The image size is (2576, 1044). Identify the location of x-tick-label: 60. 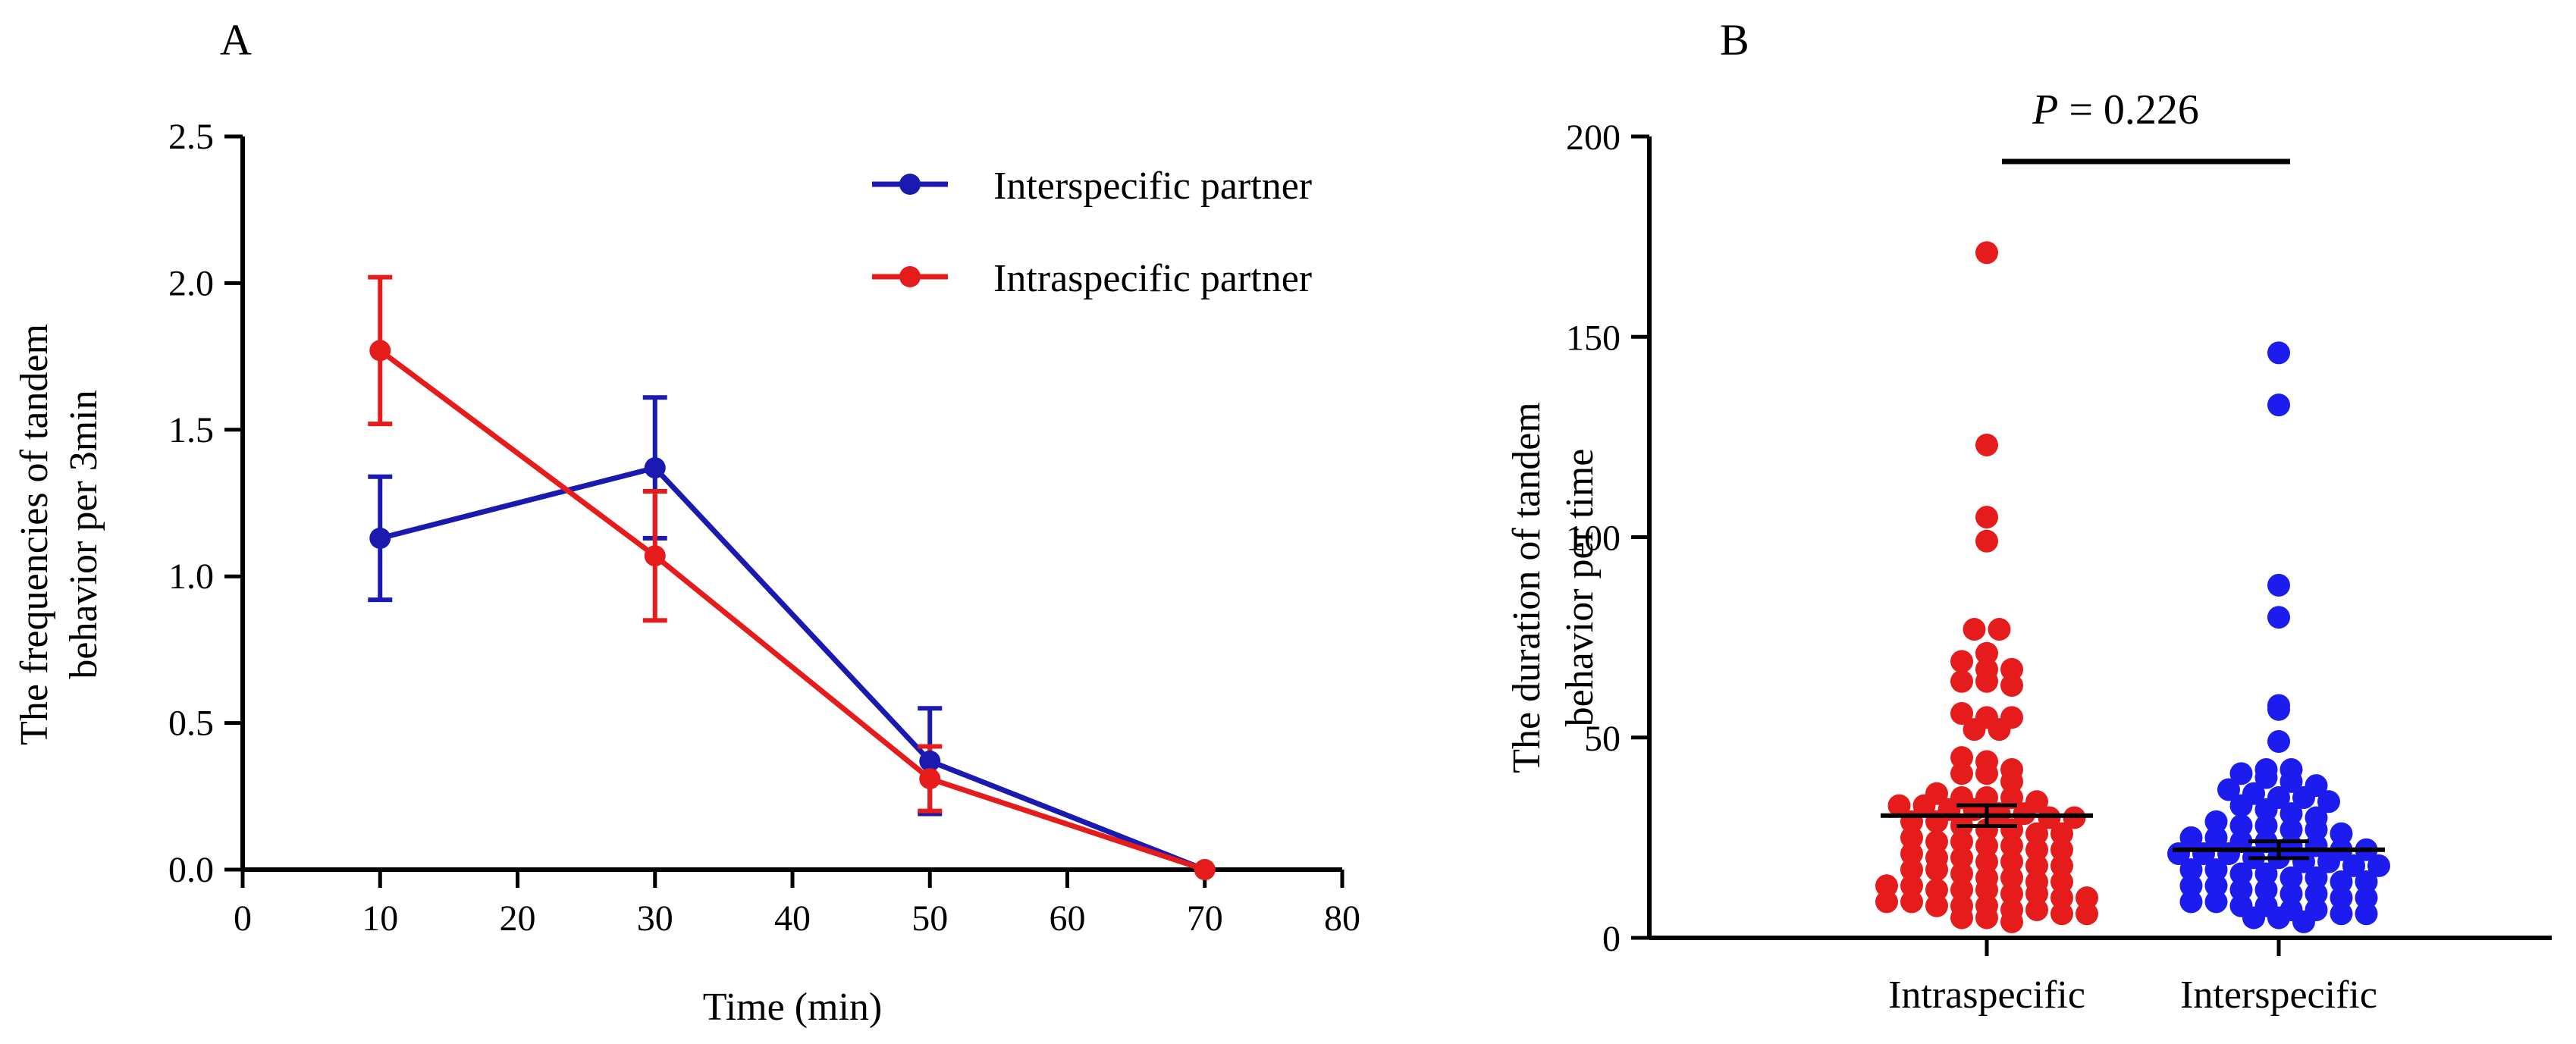
(1068, 918).